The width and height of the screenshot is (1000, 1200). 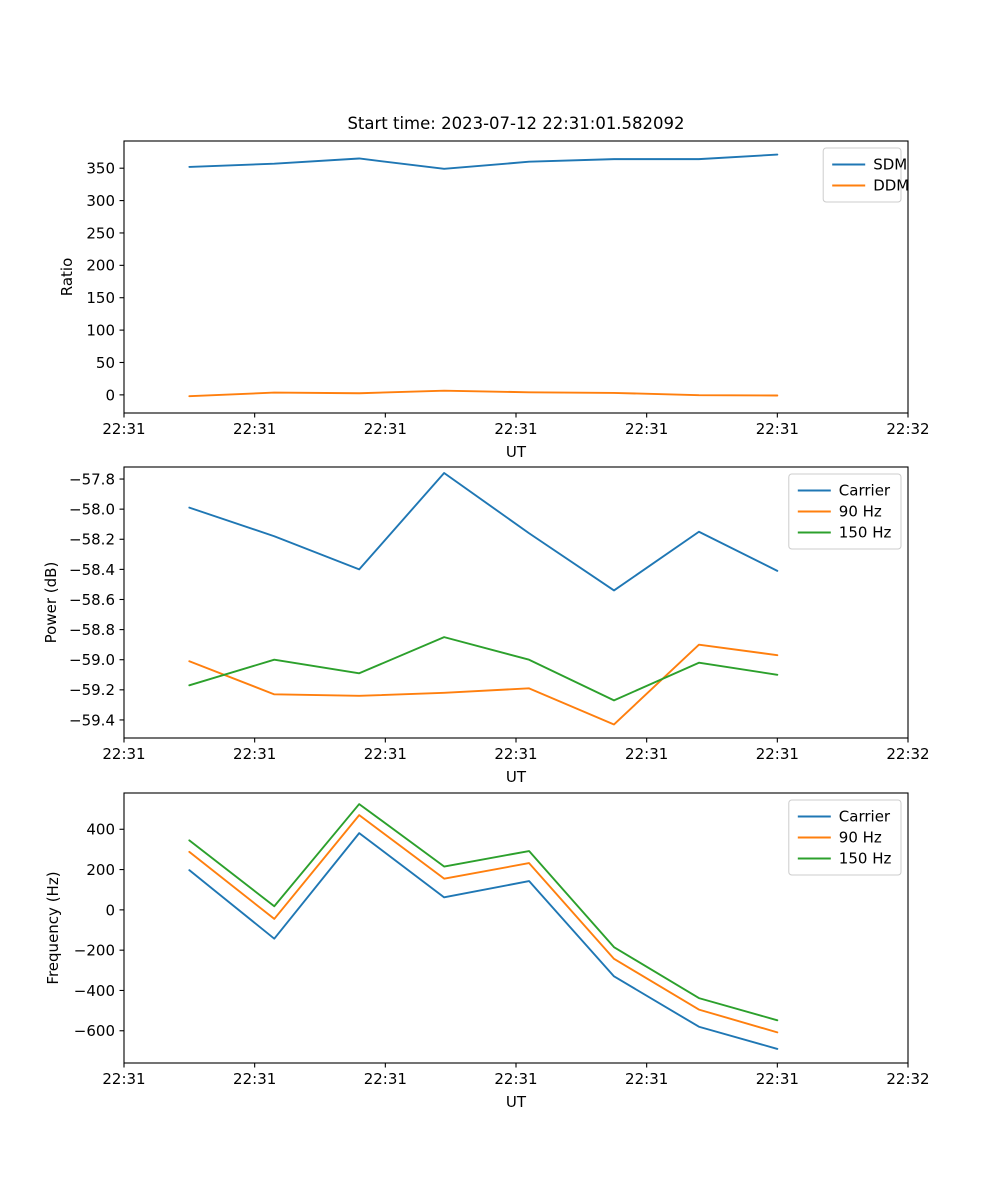 What do you see at coordinates (890, 165) in the screenshot?
I see `legend-label-sdm: SDM` at bounding box center [890, 165].